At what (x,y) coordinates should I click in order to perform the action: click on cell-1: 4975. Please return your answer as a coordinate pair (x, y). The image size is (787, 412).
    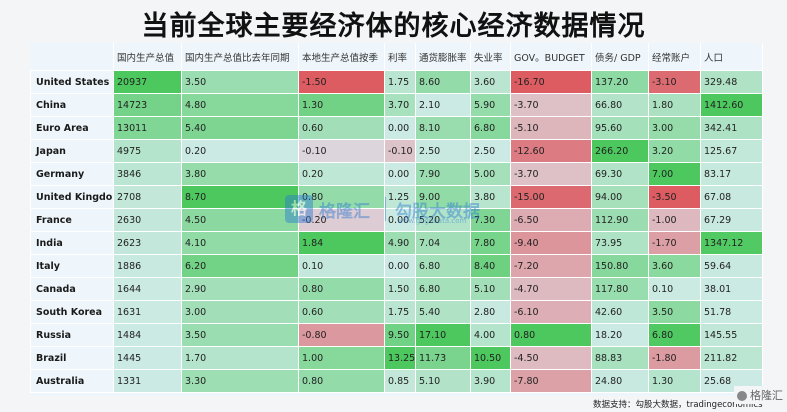
    Looking at the image, I should click on (147, 151).